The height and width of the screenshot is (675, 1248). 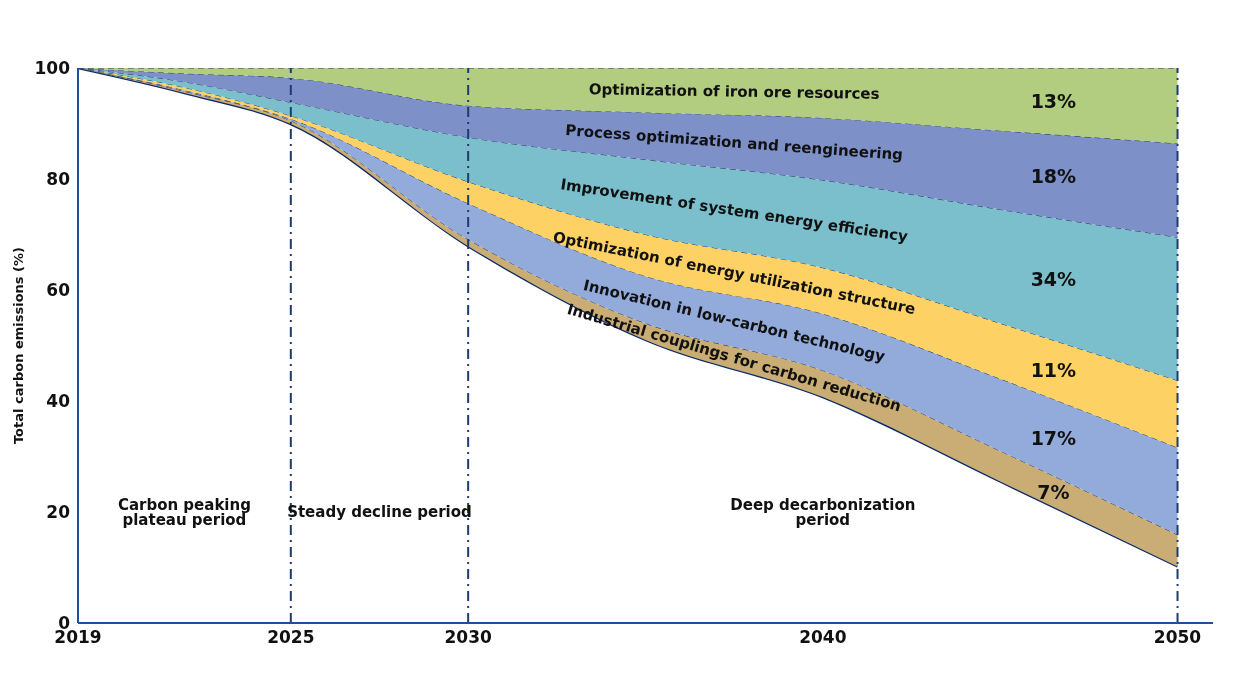 What do you see at coordinates (291, 637) in the screenshot?
I see `x-tick-label: 2025` at bounding box center [291, 637].